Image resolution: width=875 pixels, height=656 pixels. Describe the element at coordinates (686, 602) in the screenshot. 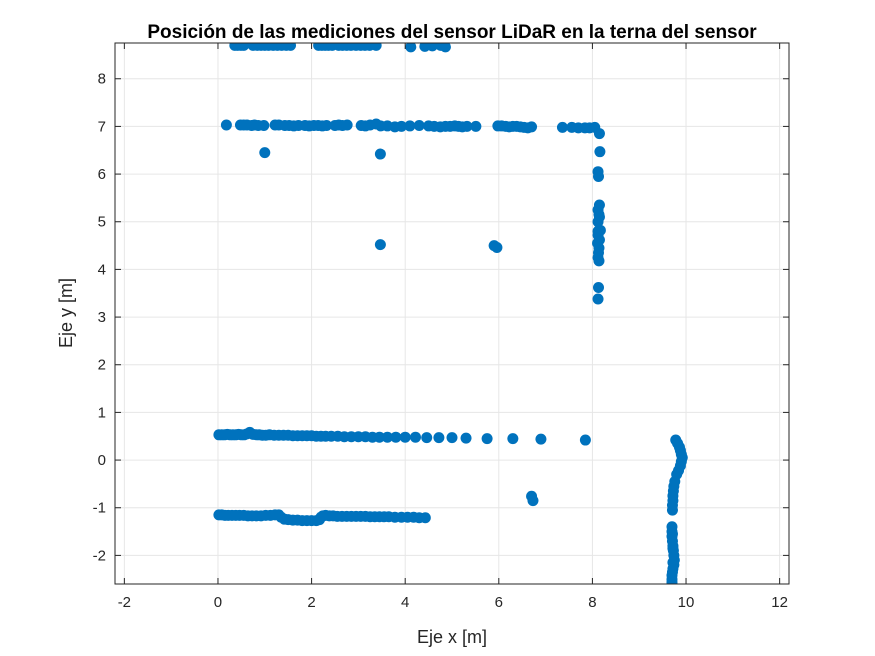

I see `x-tick-label: 10` at that location.